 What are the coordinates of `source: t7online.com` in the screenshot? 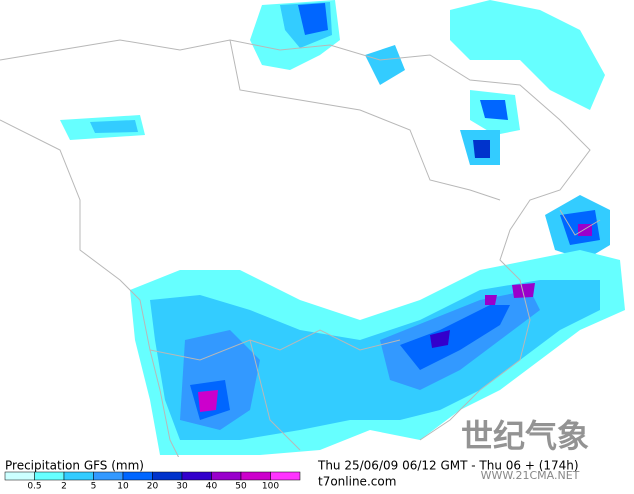 It's located at (357, 482).